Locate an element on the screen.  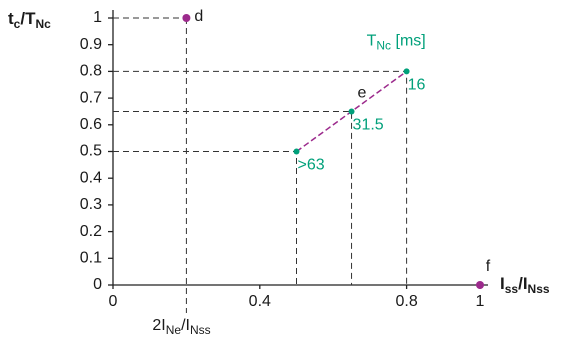
line-label: e is located at coordinates (362, 93).